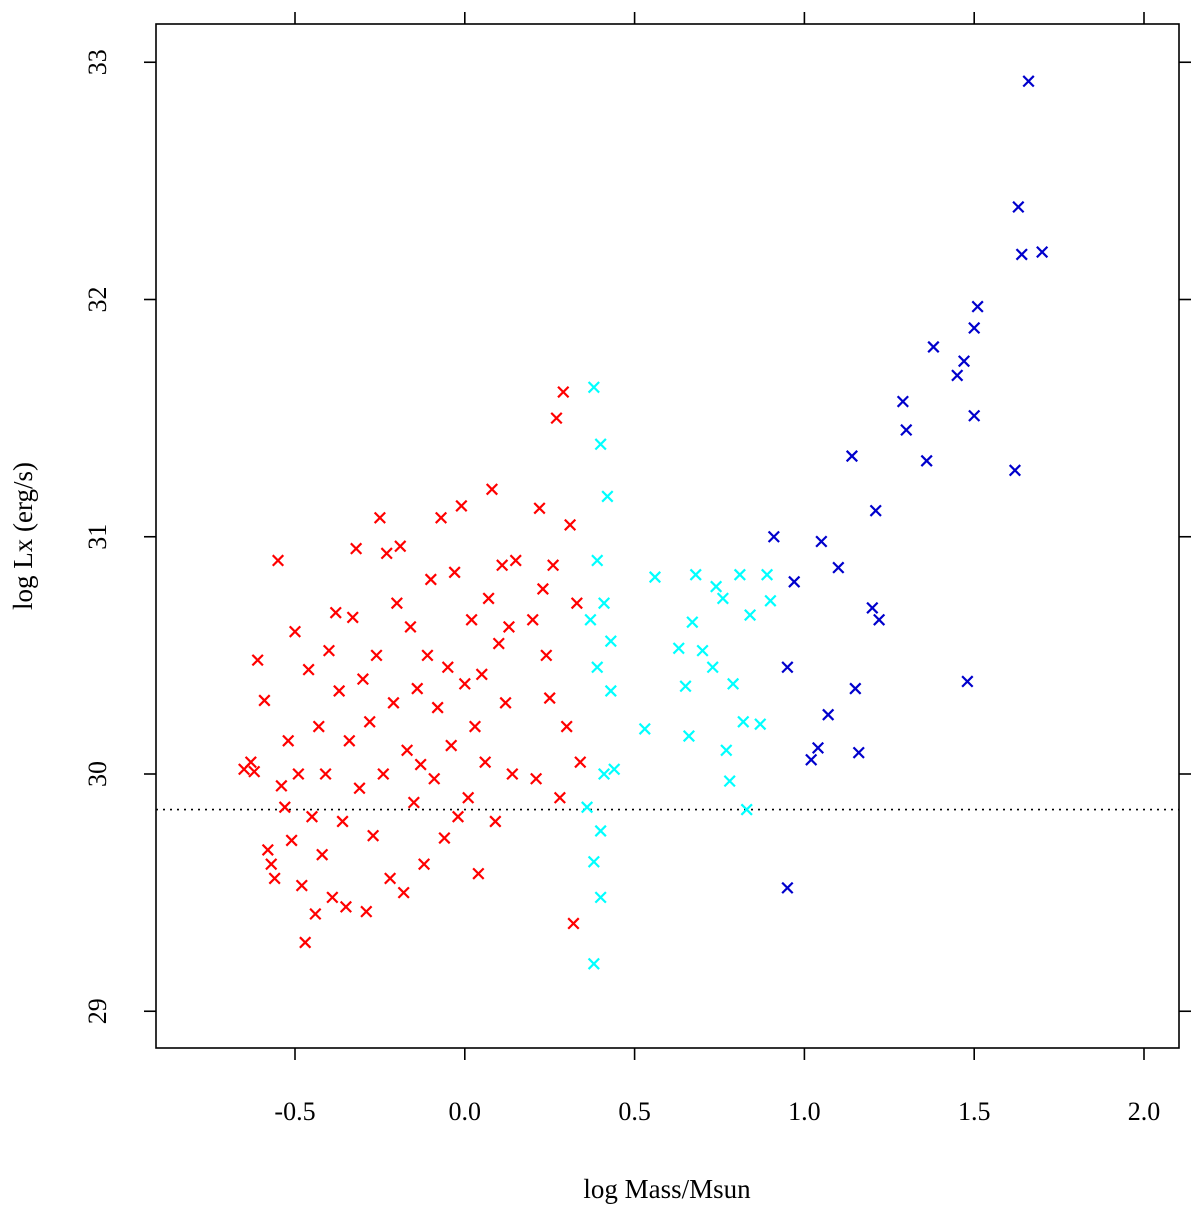 This screenshot has width=1200, height=1210. What do you see at coordinates (97, 62) in the screenshot?
I see `y-tick-label: 33` at bounding box center [97, 62].